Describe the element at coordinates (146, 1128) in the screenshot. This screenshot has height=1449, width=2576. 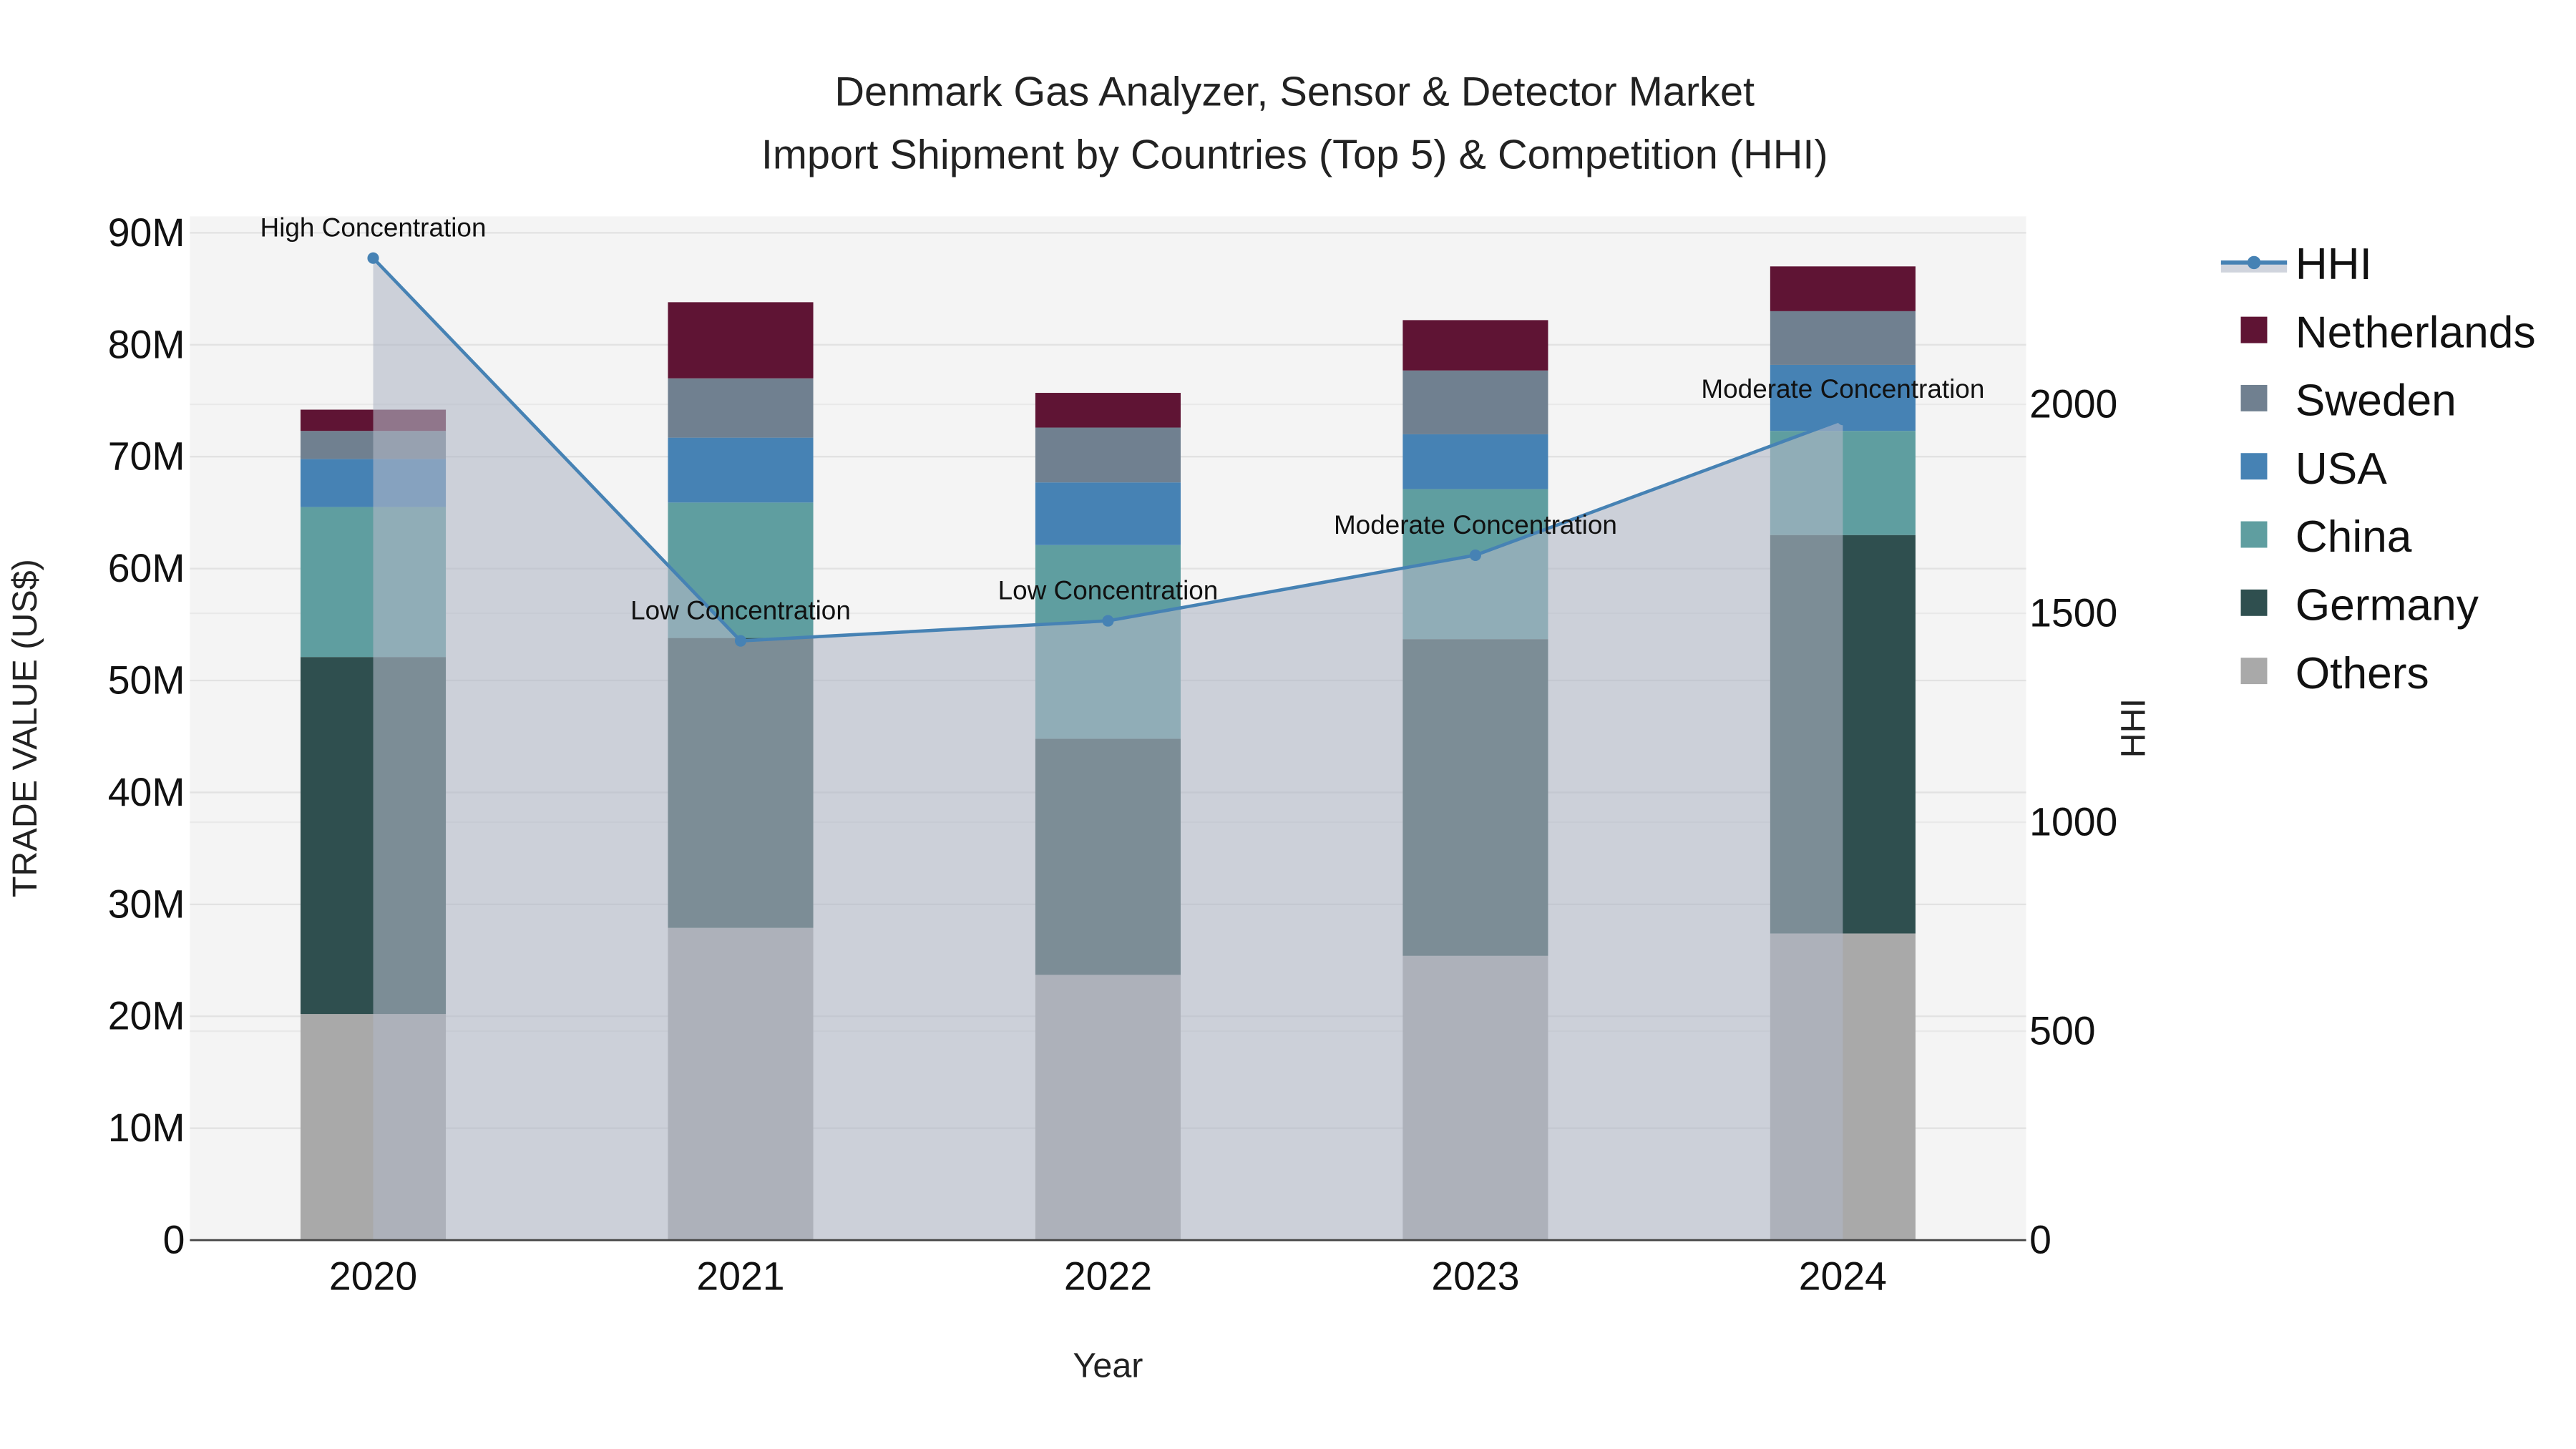
I see `y-tick-label: 10M` at that location.